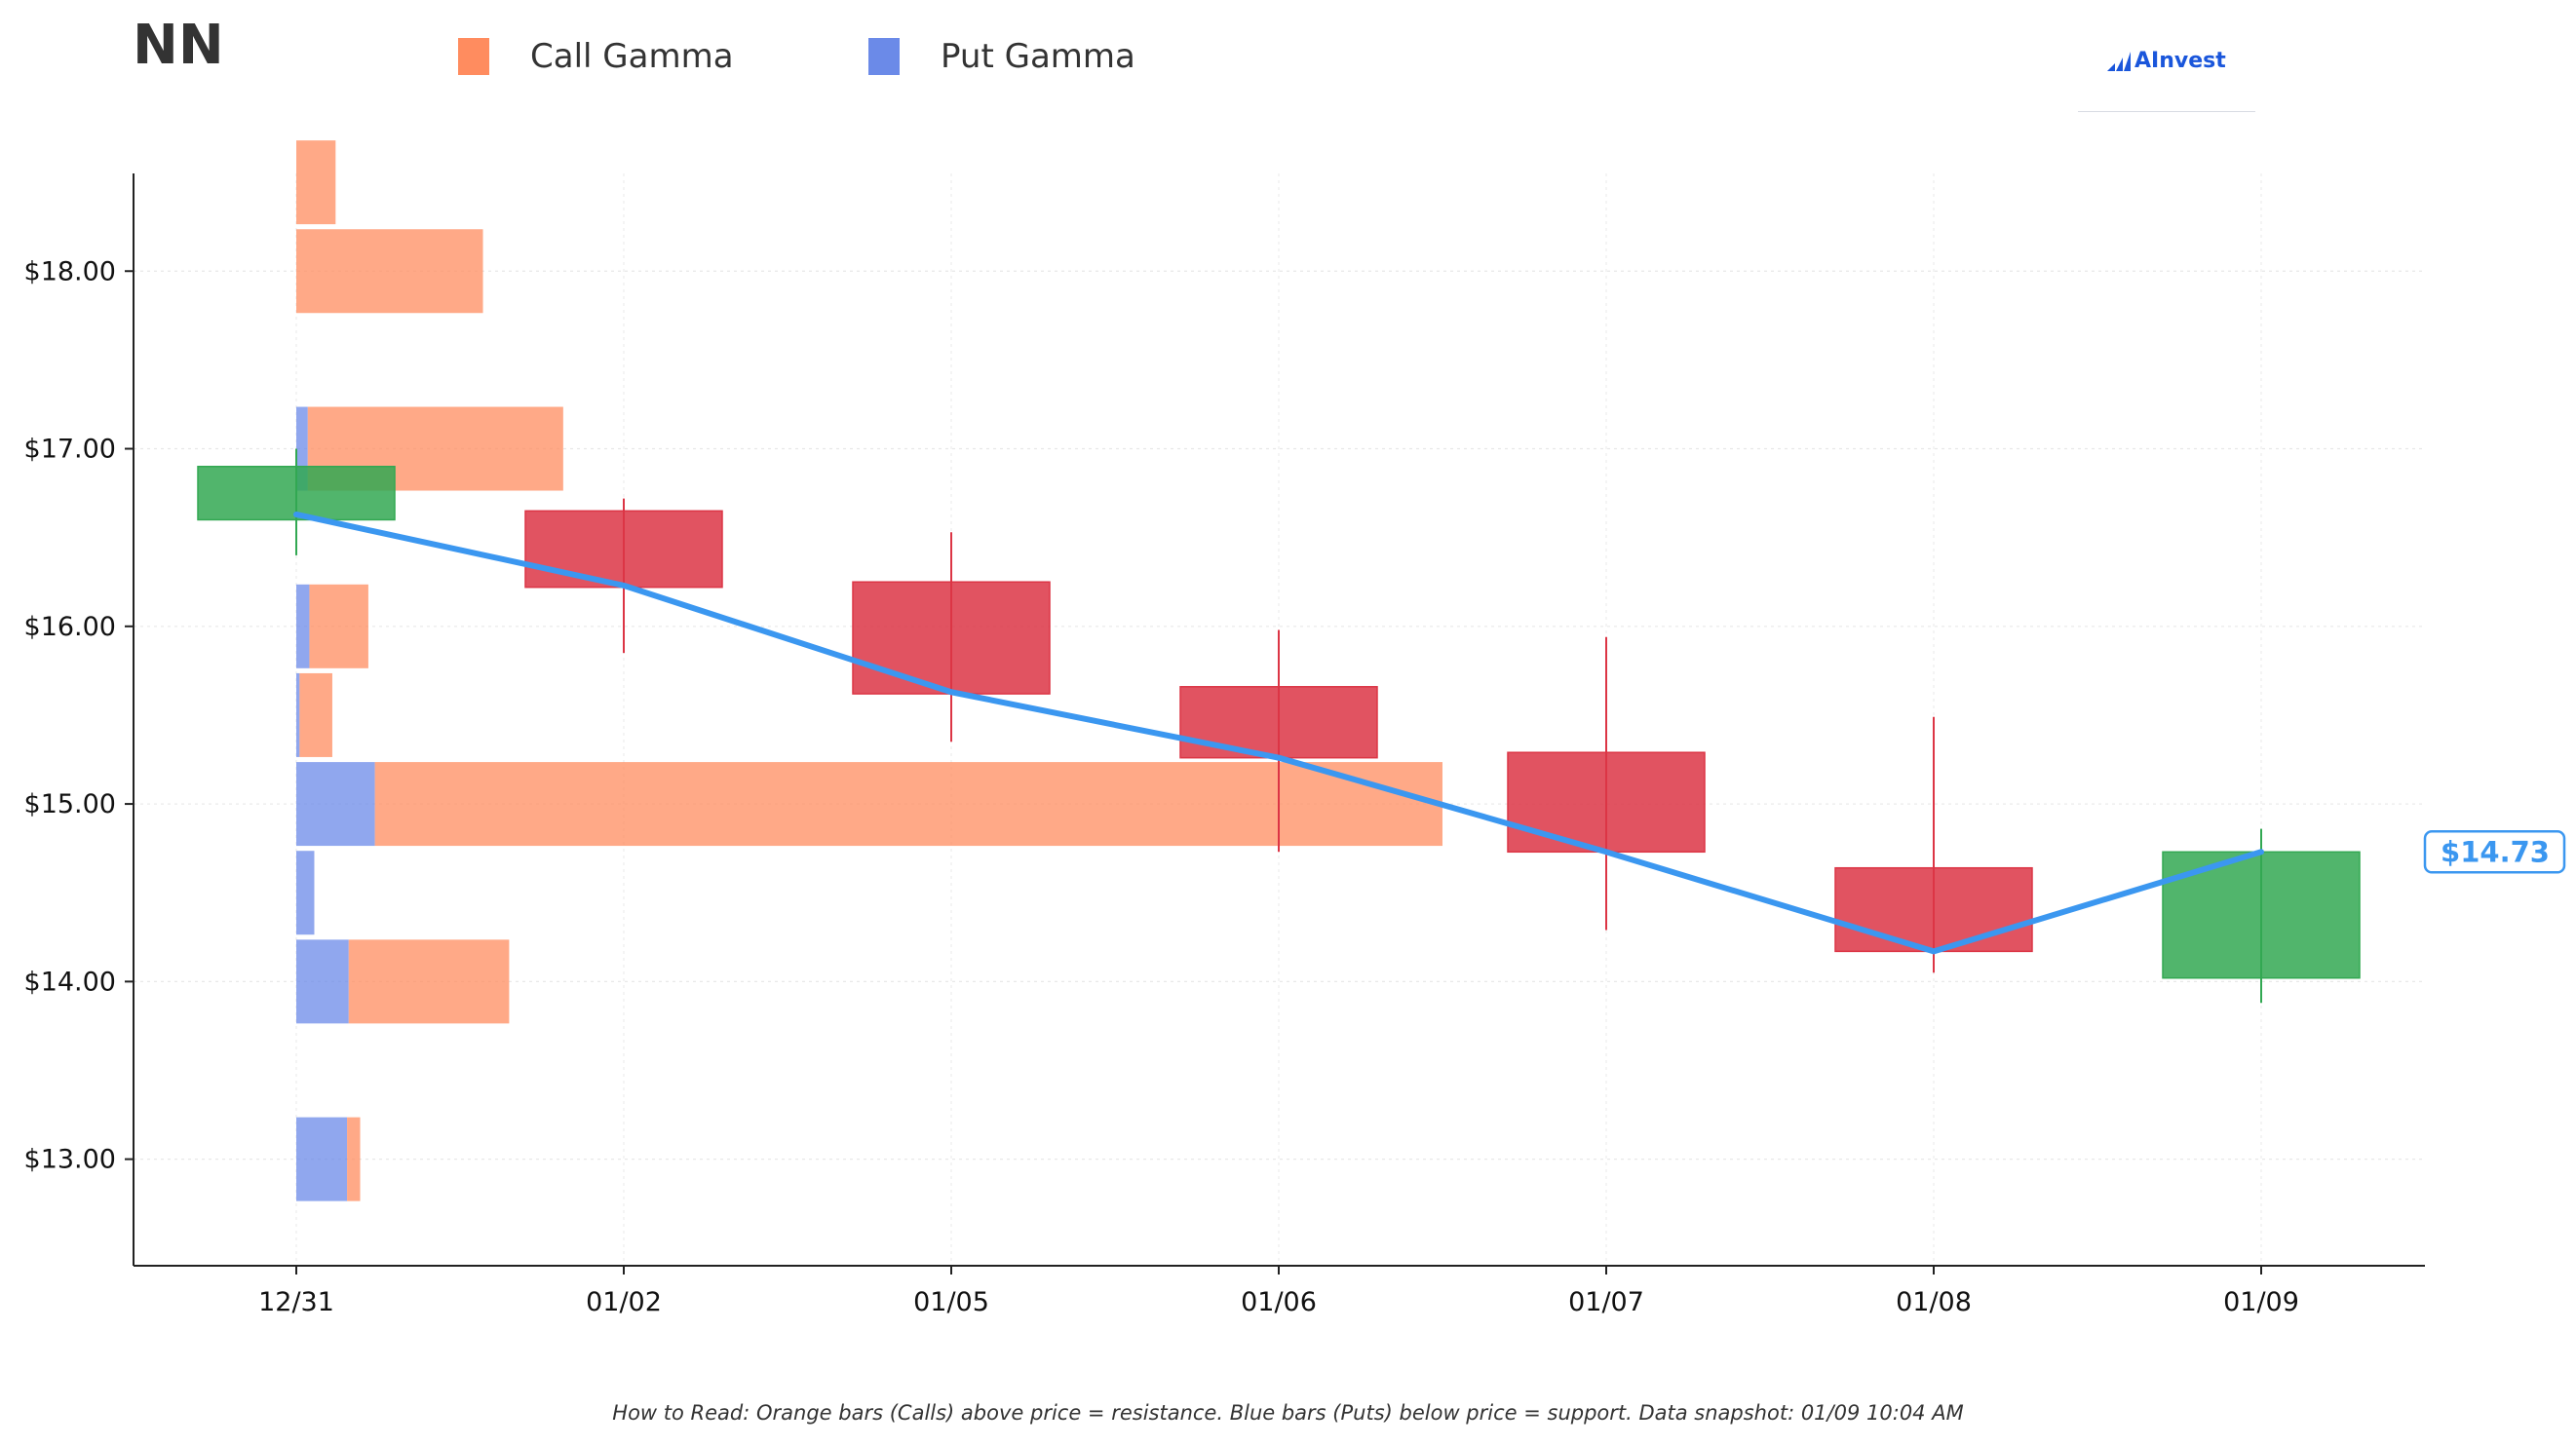 This screenshot has height=1446, width=2576. Describe the element at coordinates (951, 1302) in the screenshot. I see `x-tick-label: 01/05` at that location.